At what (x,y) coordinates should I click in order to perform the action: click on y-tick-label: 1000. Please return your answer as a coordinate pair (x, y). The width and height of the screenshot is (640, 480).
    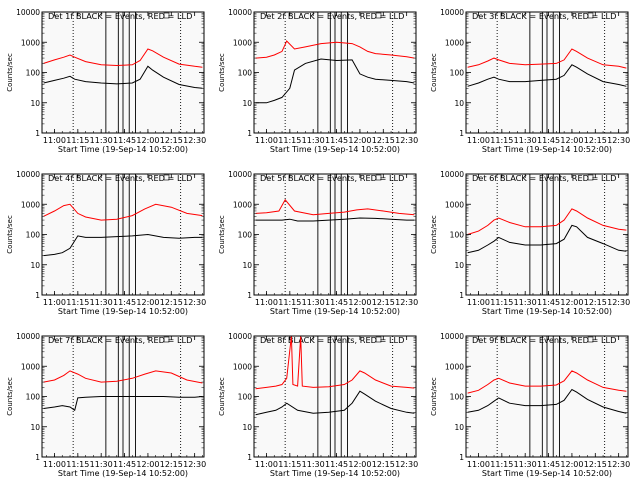
    Looking at the image, I should click on (454, 366).